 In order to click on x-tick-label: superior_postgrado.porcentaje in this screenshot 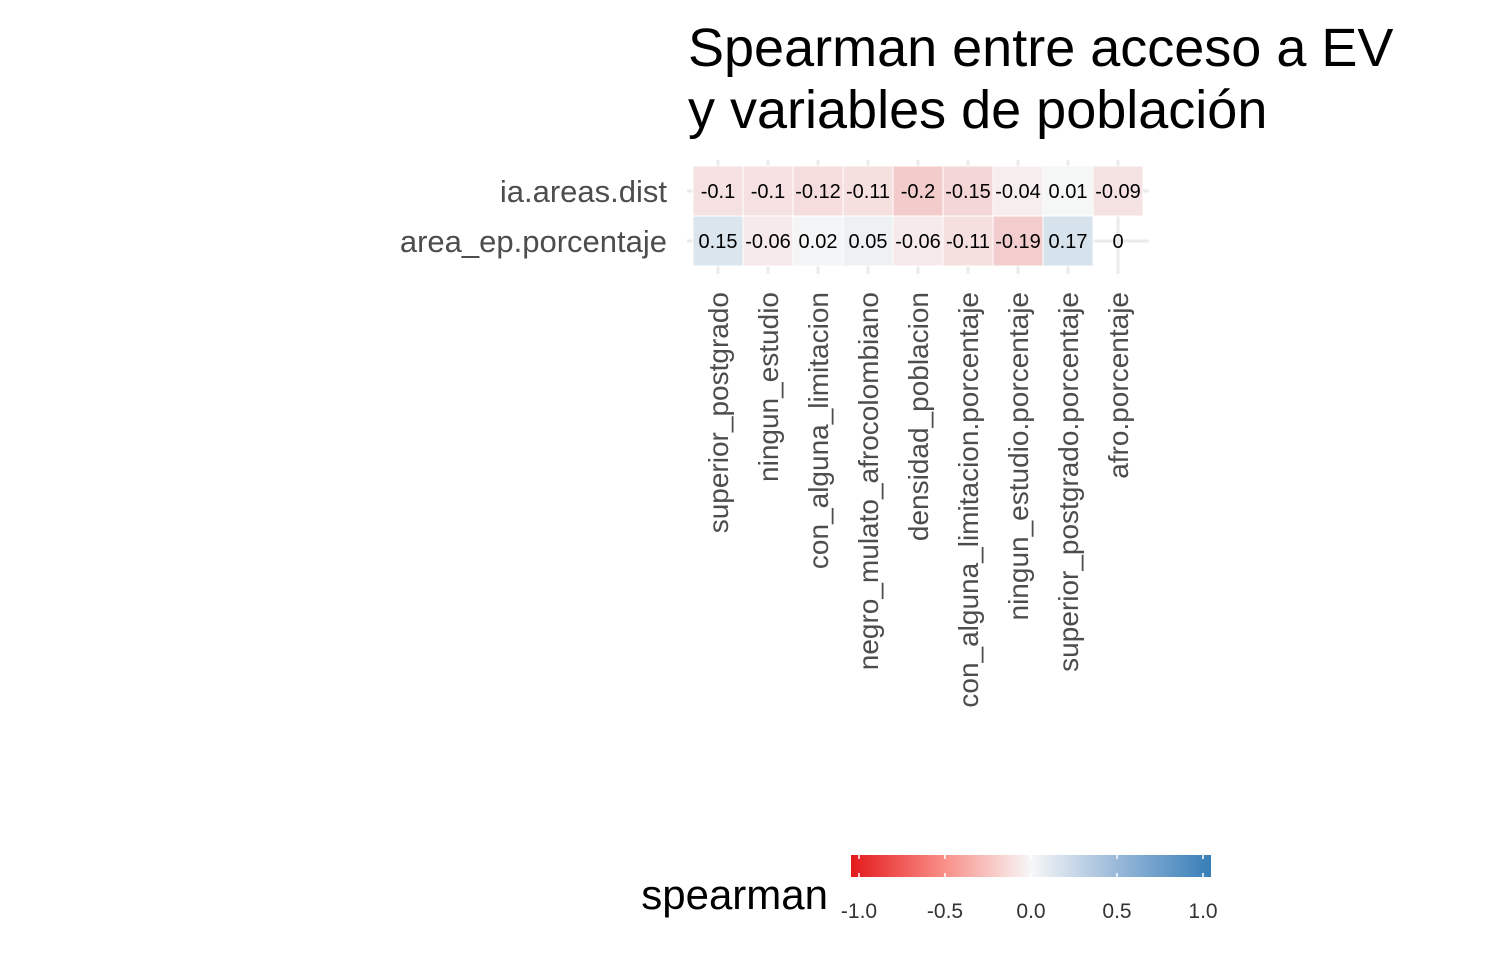, I will do `click(1068, 482)`.